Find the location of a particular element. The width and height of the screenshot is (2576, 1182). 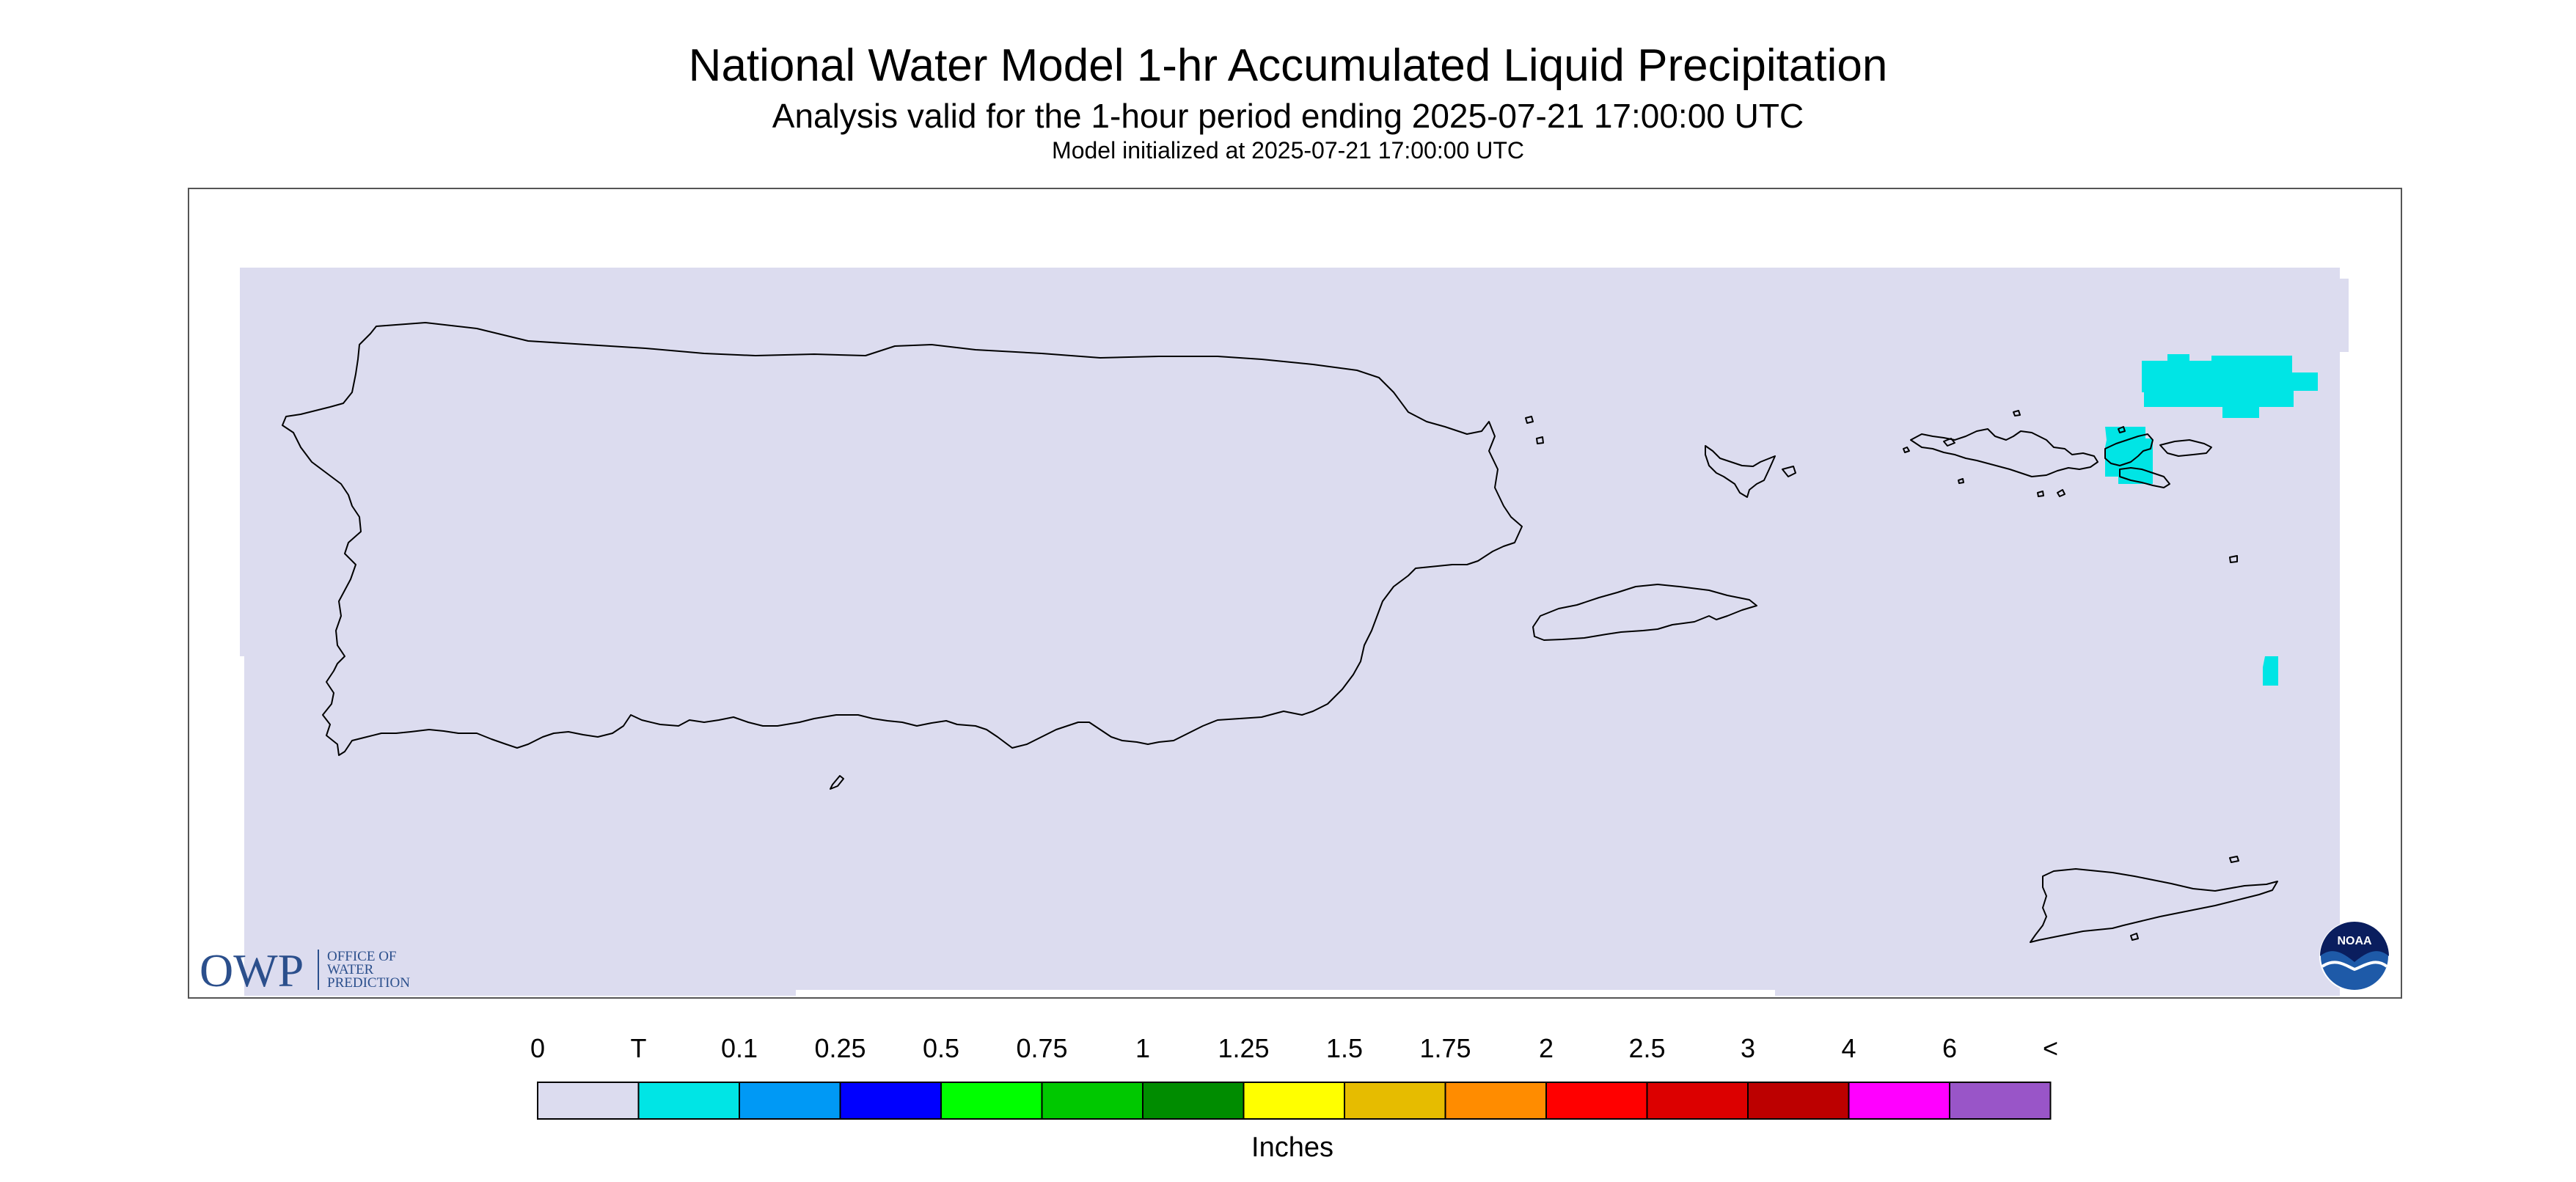

tortola-coastline is located at coordinates (2185, 448).